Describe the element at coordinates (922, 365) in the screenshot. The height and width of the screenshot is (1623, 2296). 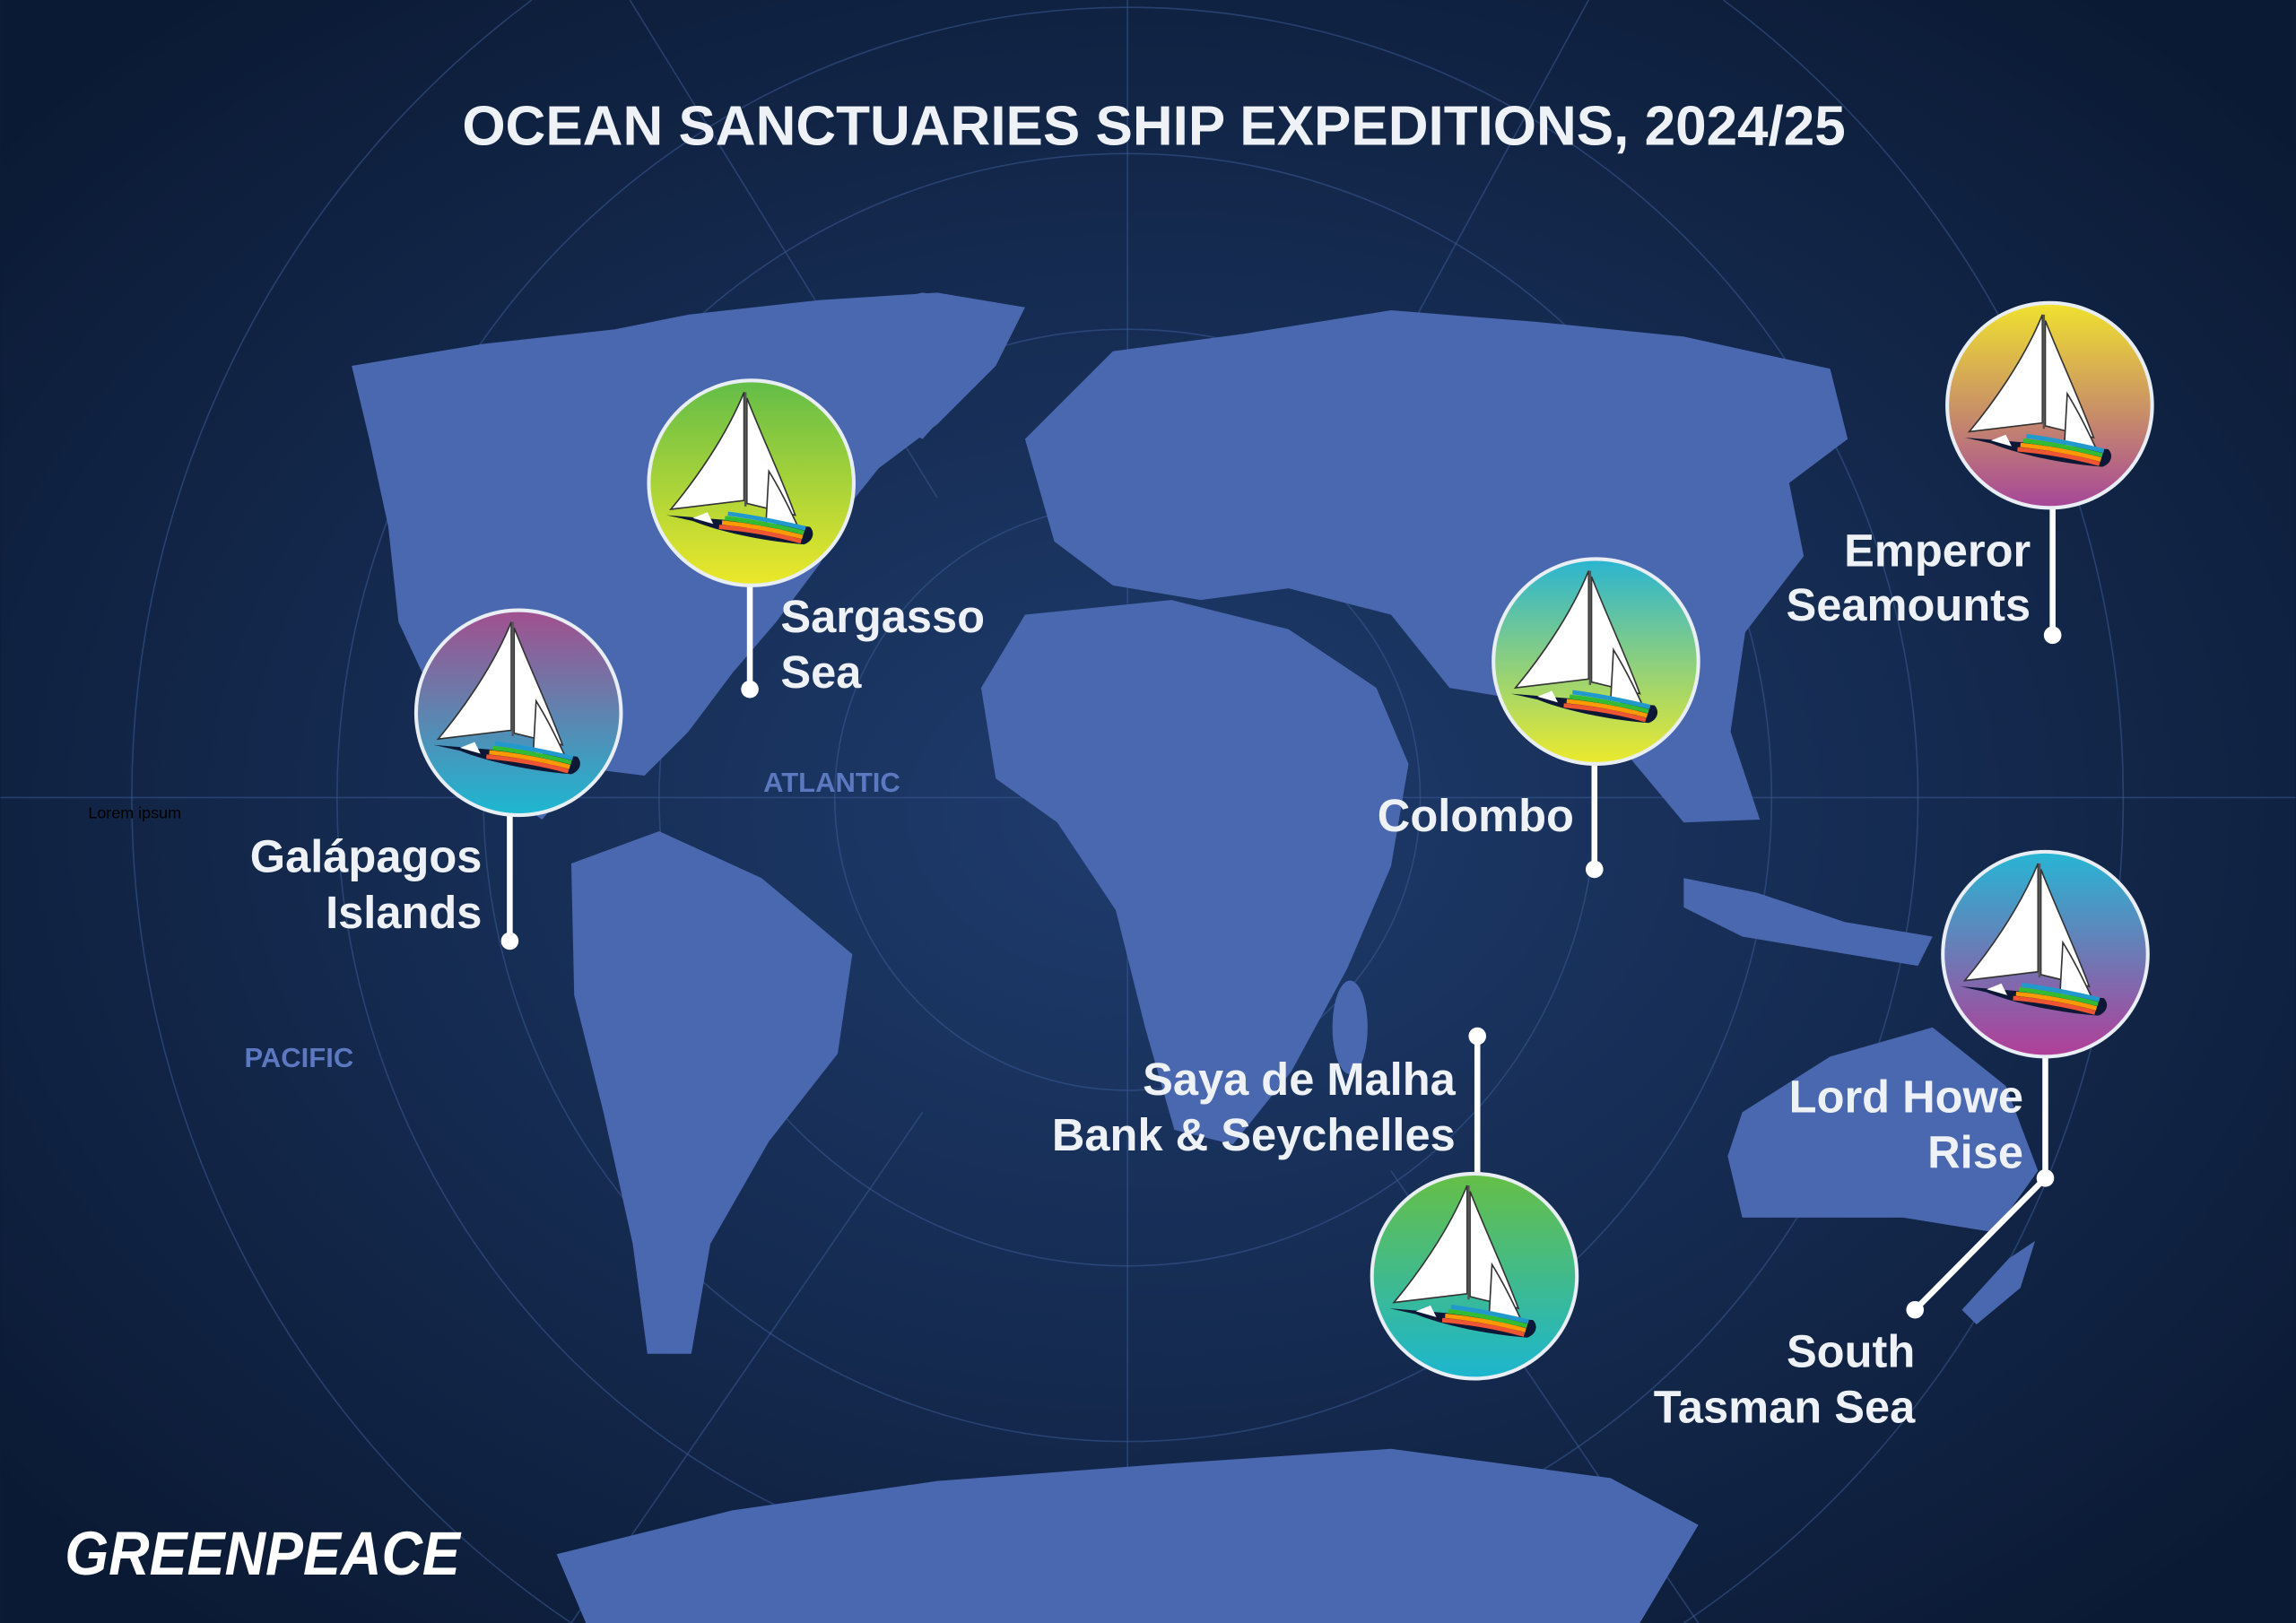
I see `greenland` at that location.